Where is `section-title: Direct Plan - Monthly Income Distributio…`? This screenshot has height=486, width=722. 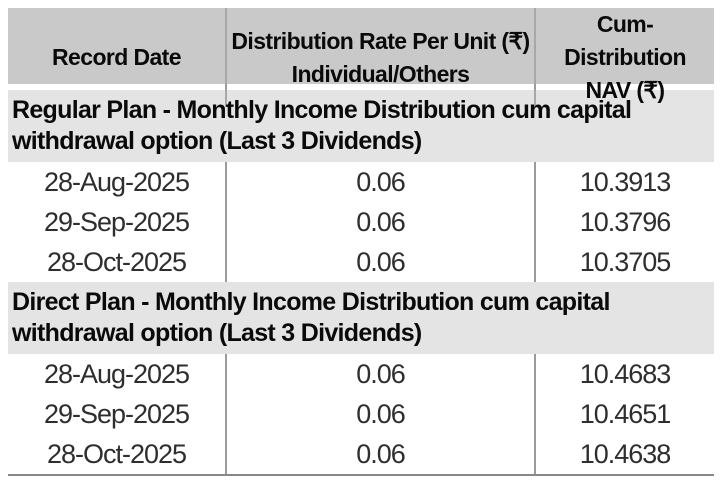 section-title: Direct Plan - Monthly Income Distributio… is located at coordinates (311, 317).